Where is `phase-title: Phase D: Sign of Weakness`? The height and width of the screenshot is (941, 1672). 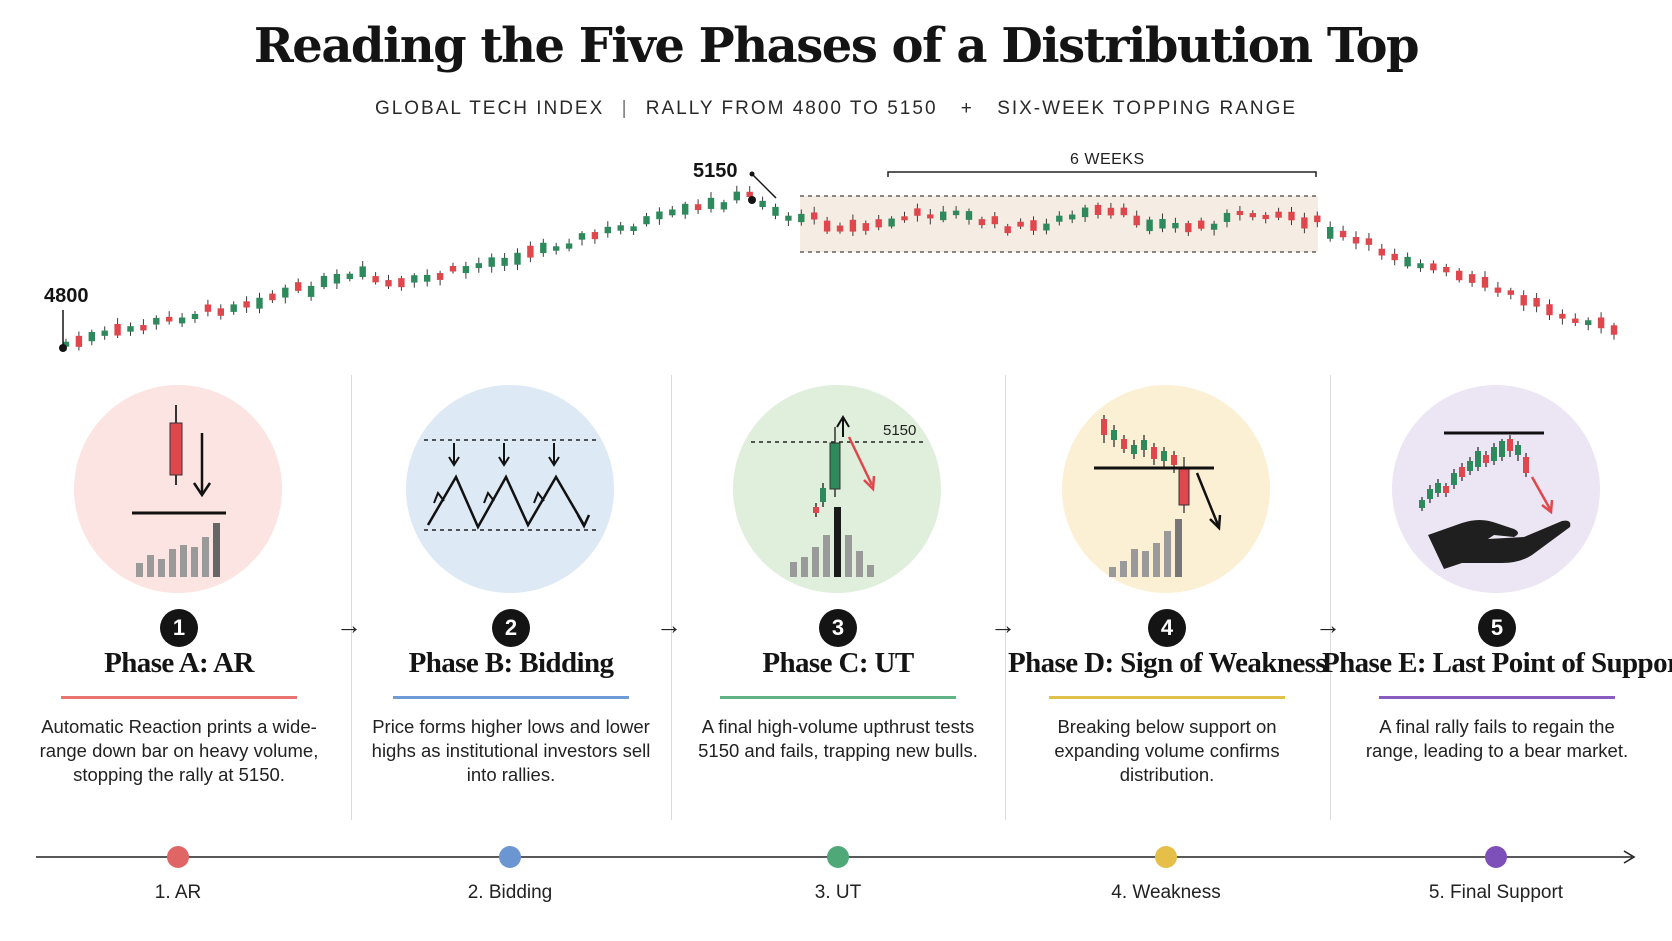 phase-title: Phase D: Sign of Weakness is located at coordinates (1167, 663).